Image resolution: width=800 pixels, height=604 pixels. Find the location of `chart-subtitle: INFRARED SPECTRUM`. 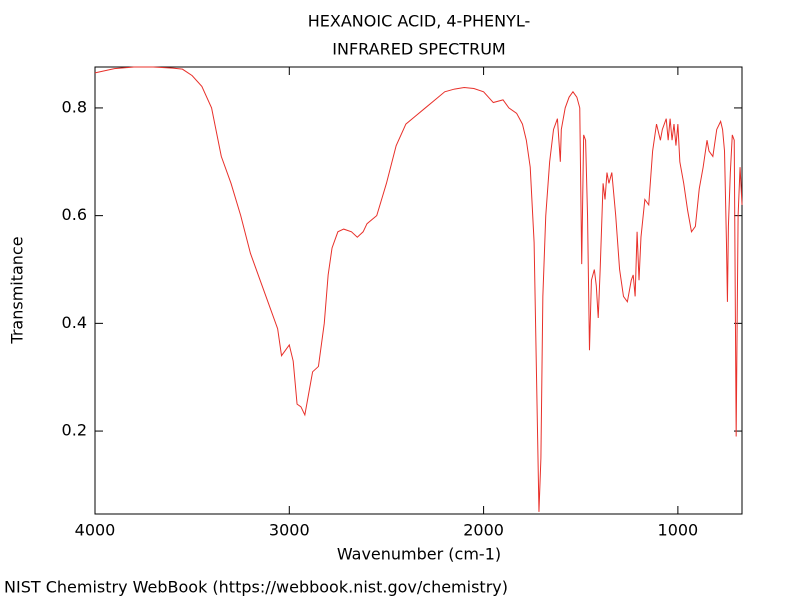

chart-subtitle: INFRARED SPECTRUM is located at coordinates (418, 49).